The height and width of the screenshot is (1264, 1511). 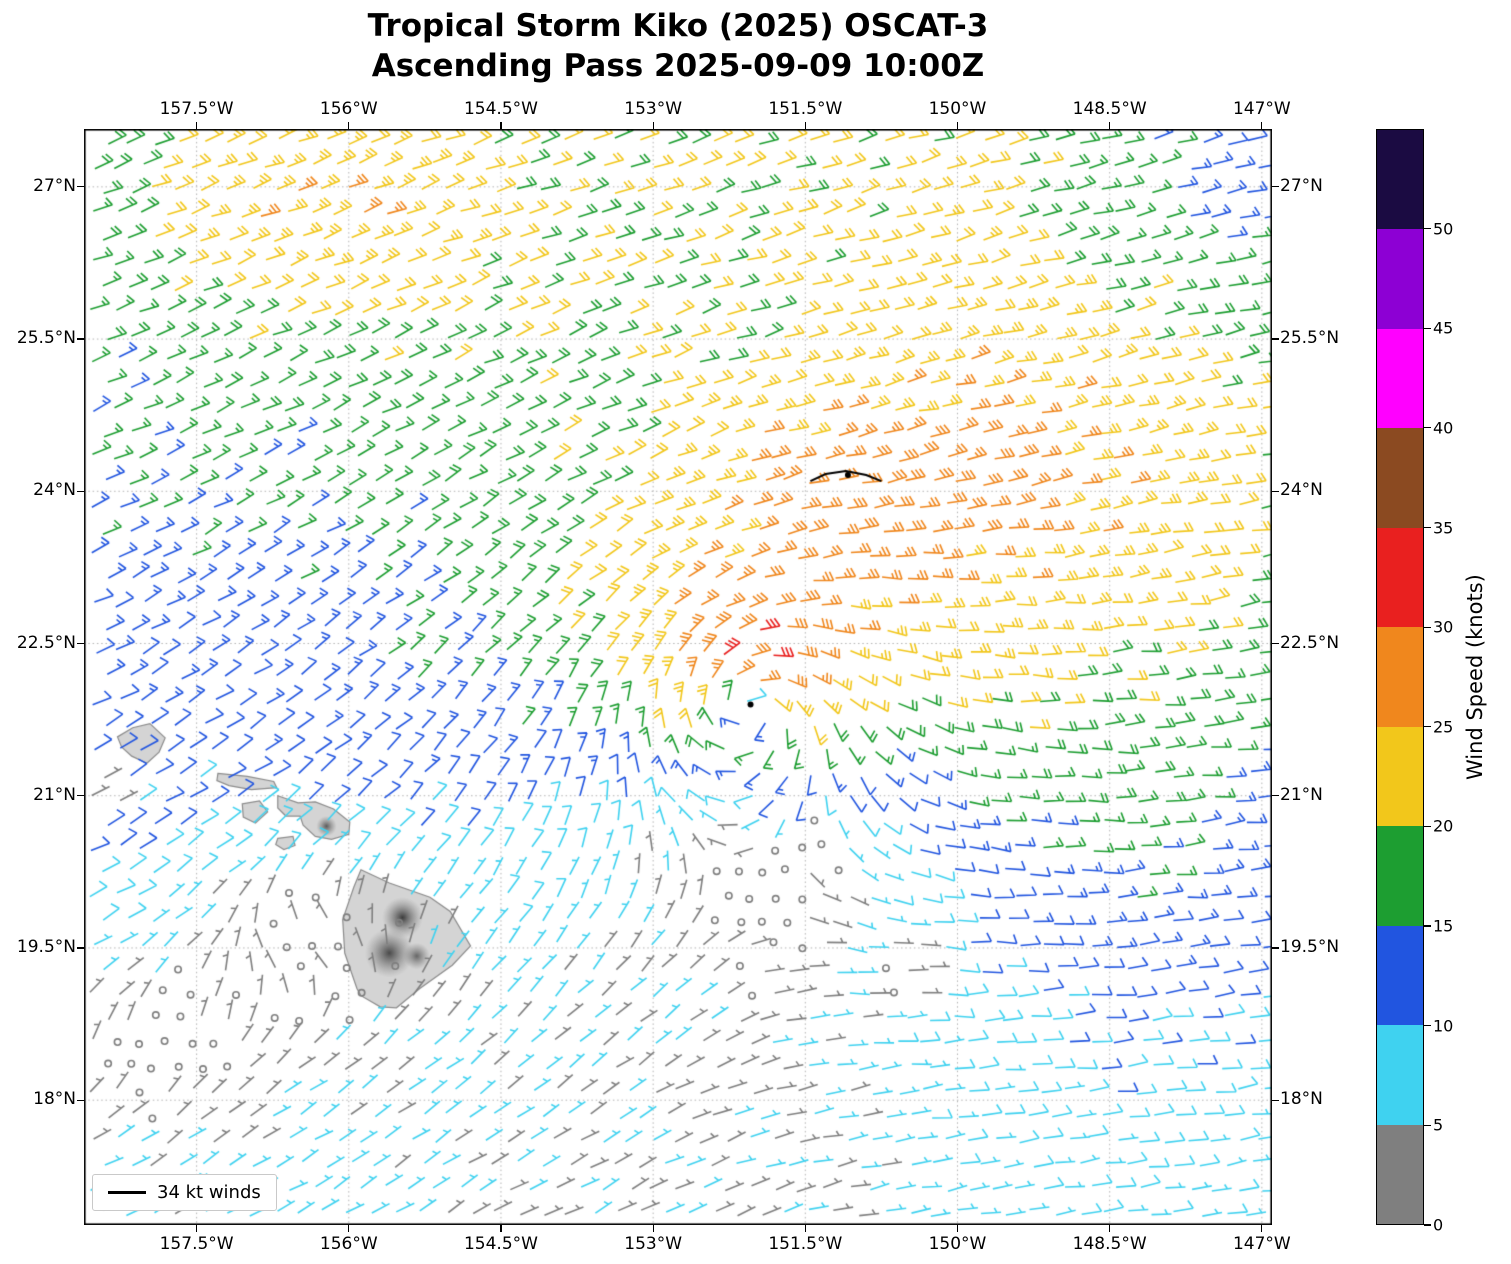 What do you see at coordinates (127, 1192) in the screenshot?
I see `legend-line-swatch` at bounding box center [127, 1192].